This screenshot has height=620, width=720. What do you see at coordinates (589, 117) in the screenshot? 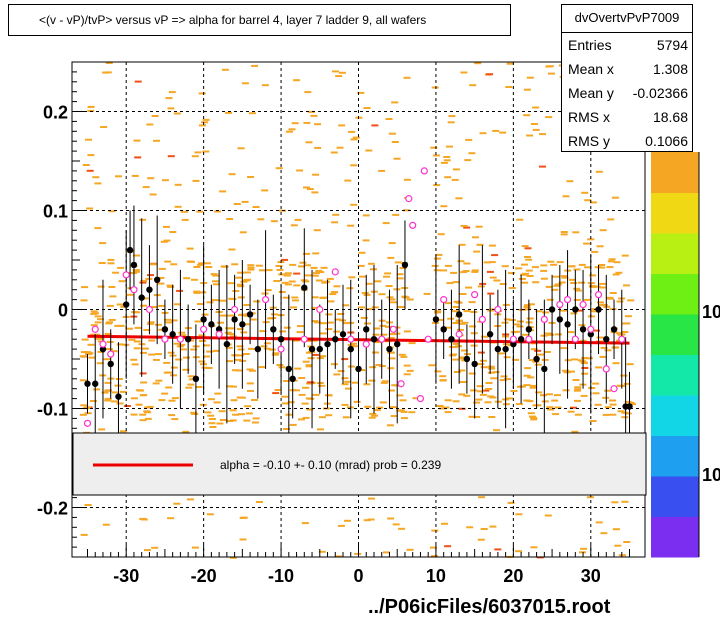
I see `stats-key: RMS x` at bounding box center [589, 117].